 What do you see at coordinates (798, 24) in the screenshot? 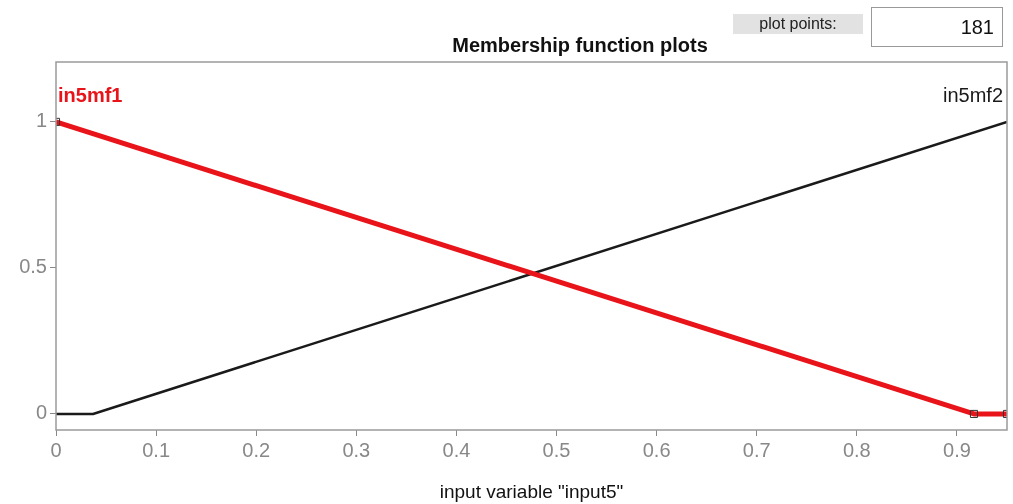
I see `text: plot points:` at bounding box center [798, 24].